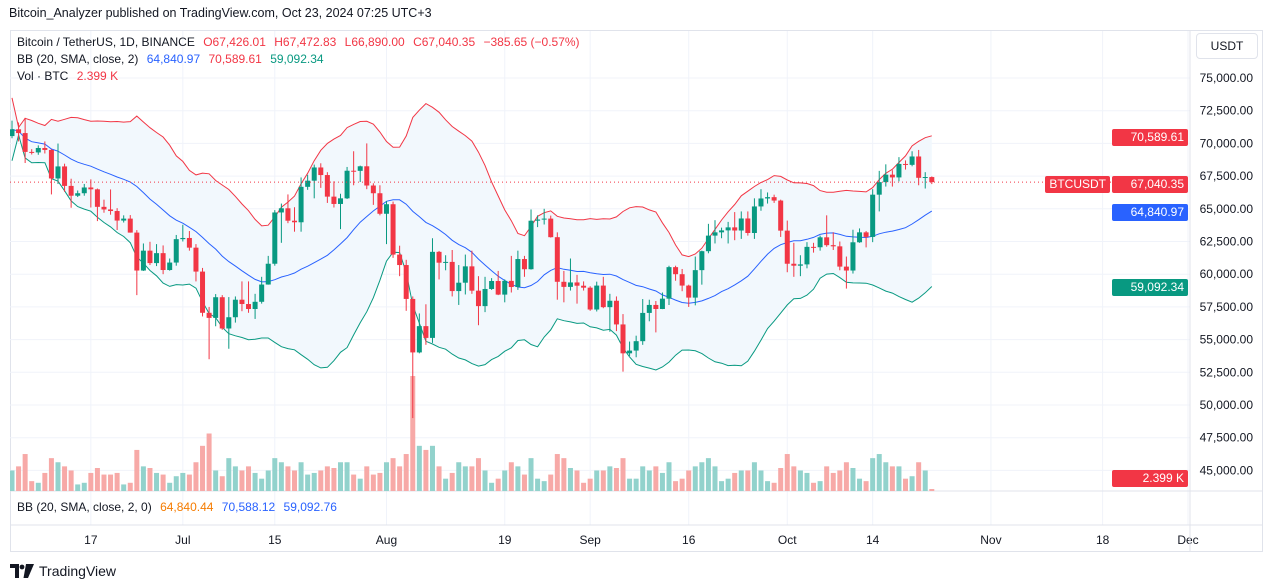 This screenshot has width=1273, height=588. Describe the element at coordinates (1227, 242) in the screenshot. I see `y-tick-label: 62,500.00` at that location.